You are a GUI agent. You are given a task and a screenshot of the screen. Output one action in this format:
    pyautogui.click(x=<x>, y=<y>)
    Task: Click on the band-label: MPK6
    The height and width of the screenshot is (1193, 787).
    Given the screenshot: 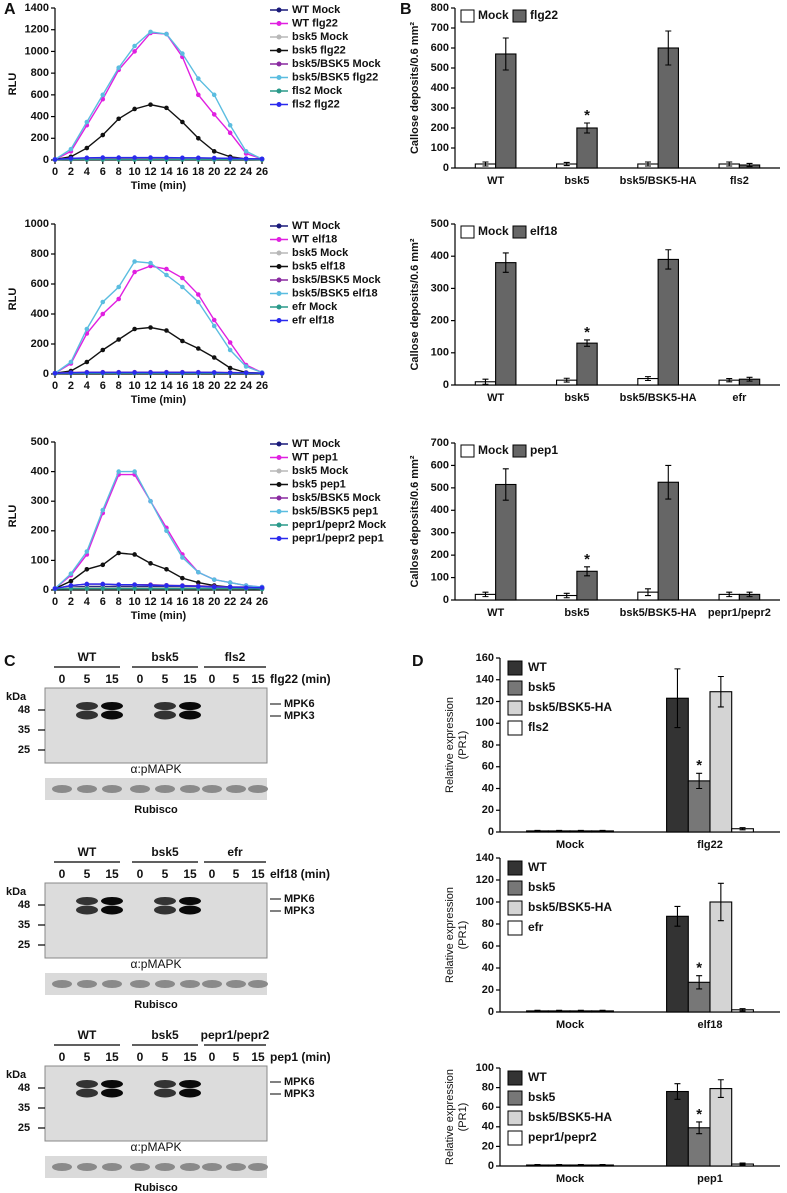 What is the action you would take?
    pyautogui.click(x=299, y=899)
    